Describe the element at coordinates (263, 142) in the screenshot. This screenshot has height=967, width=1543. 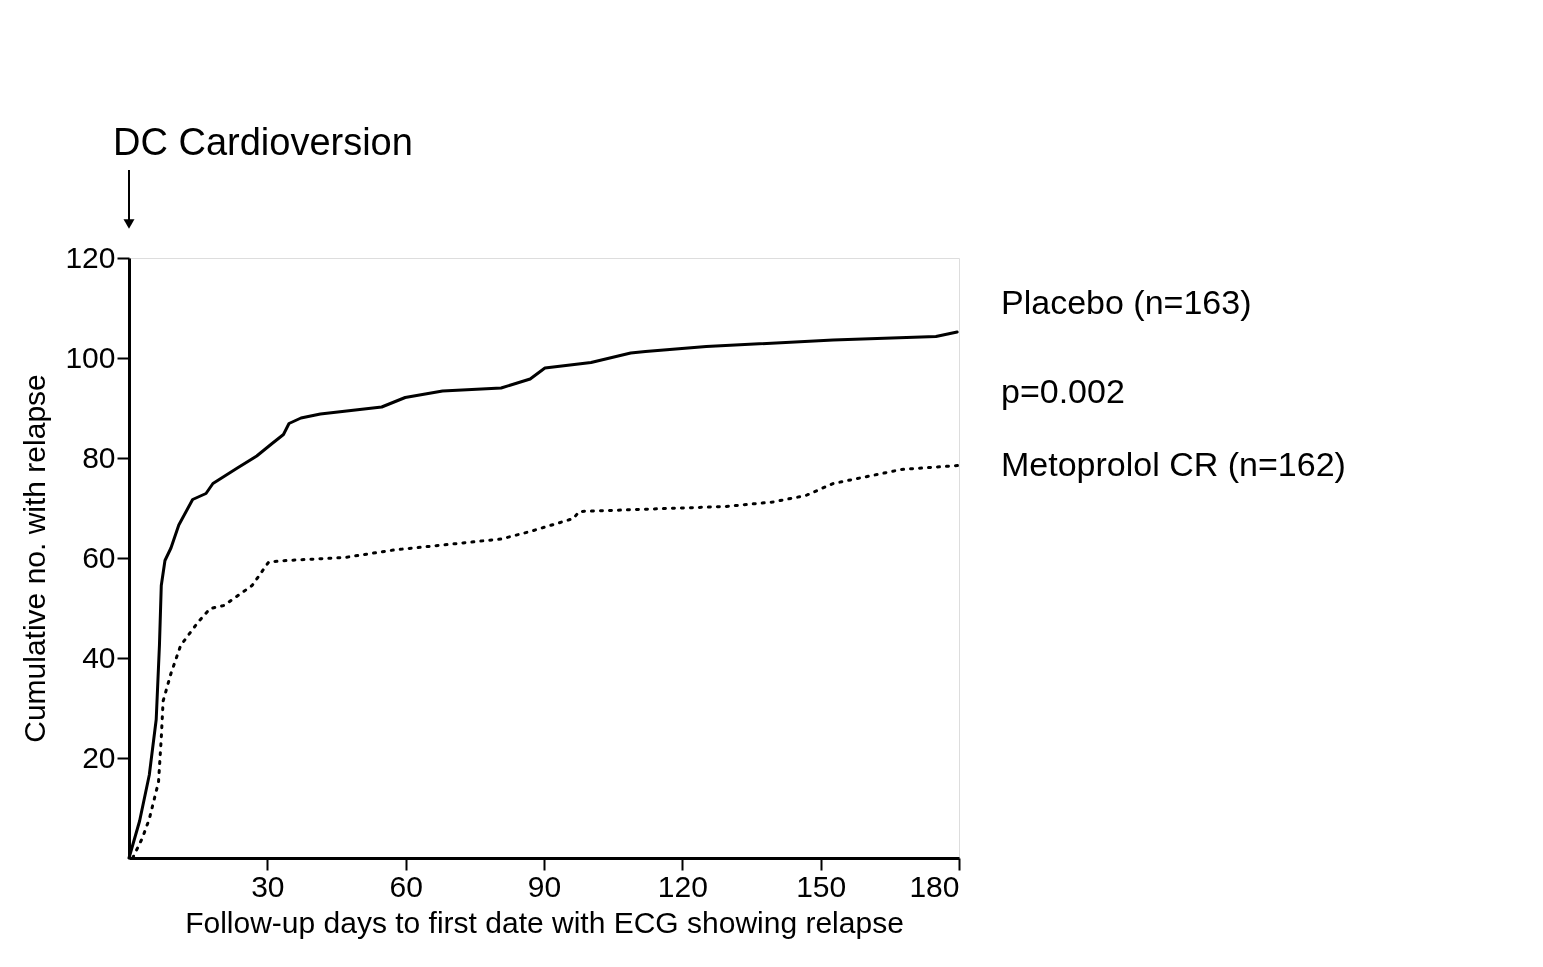
I see `text: DC Cardioversion` at that location.